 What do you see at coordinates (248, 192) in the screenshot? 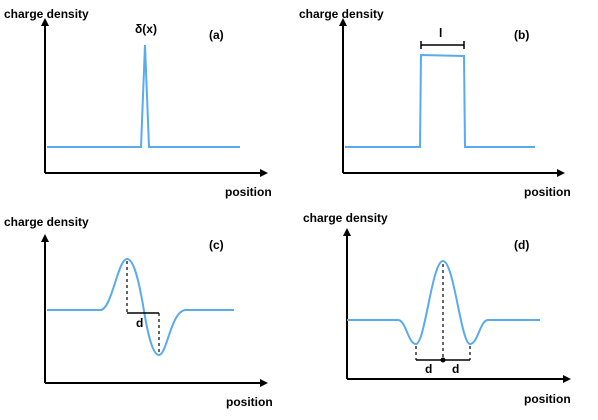
I see `panel-a-xlabel: position` at bounding box center [248, 192].